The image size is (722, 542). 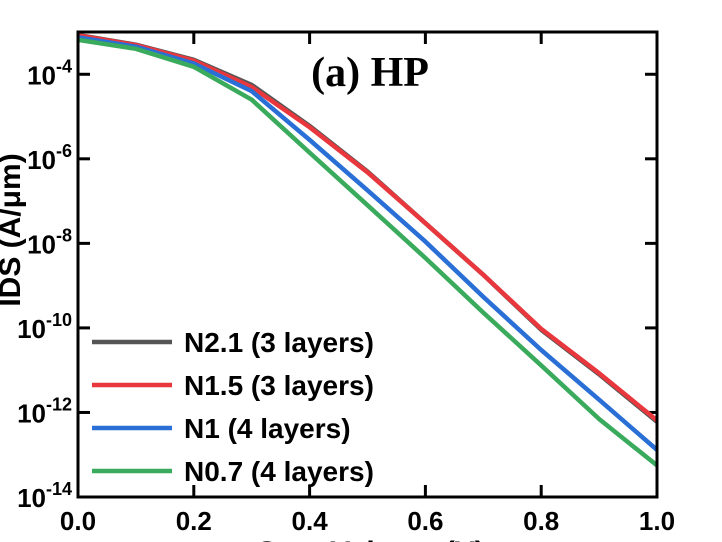 What do you see at coordinates (369, 539) in the screenshot?
I see `x-axis-label: Gate Voltage (V)` at bounding box center [369, 539].